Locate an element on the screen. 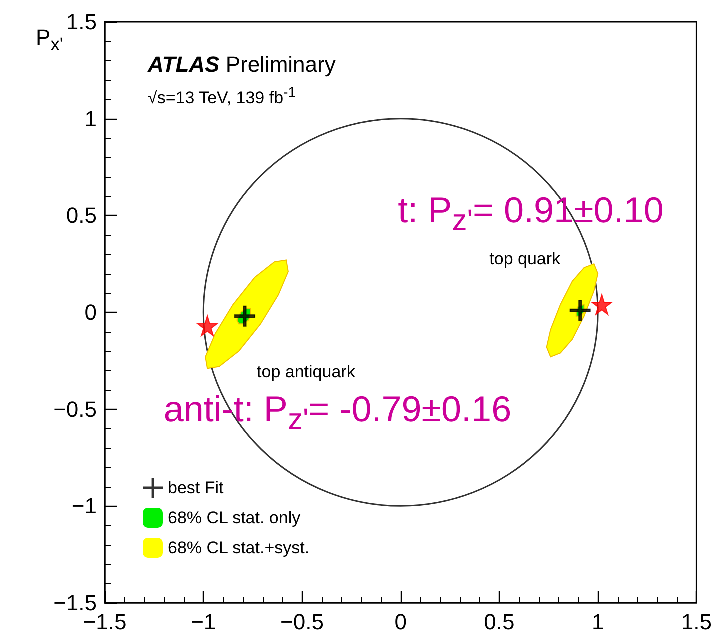 The image size is (723, 641). y-tick-label: −1.5 is located at coordinates (75, 603).